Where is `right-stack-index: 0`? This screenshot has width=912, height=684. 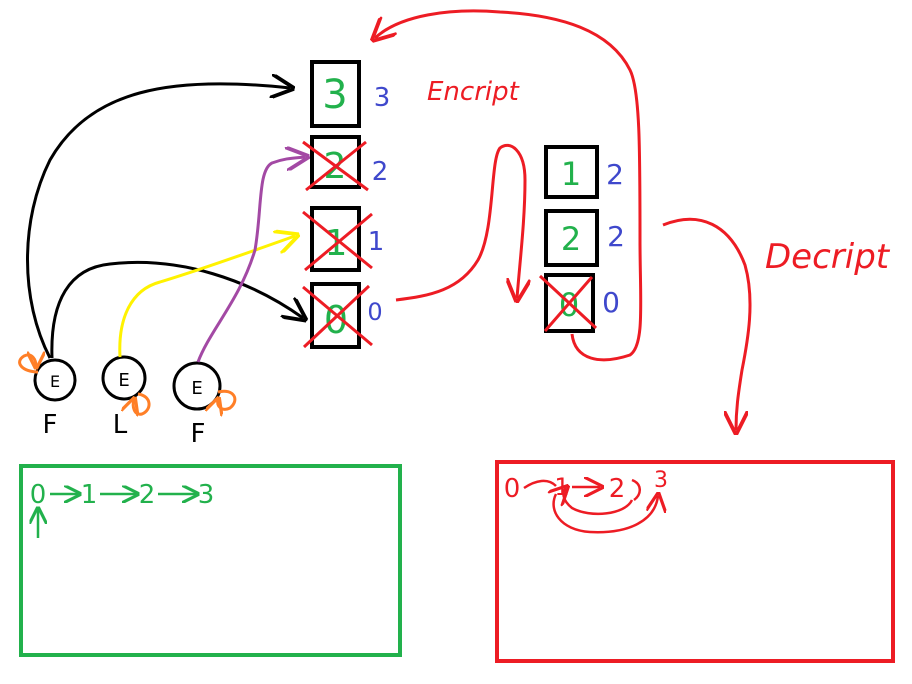 right-stack-index: 0 is located at coordinates (611, 302).